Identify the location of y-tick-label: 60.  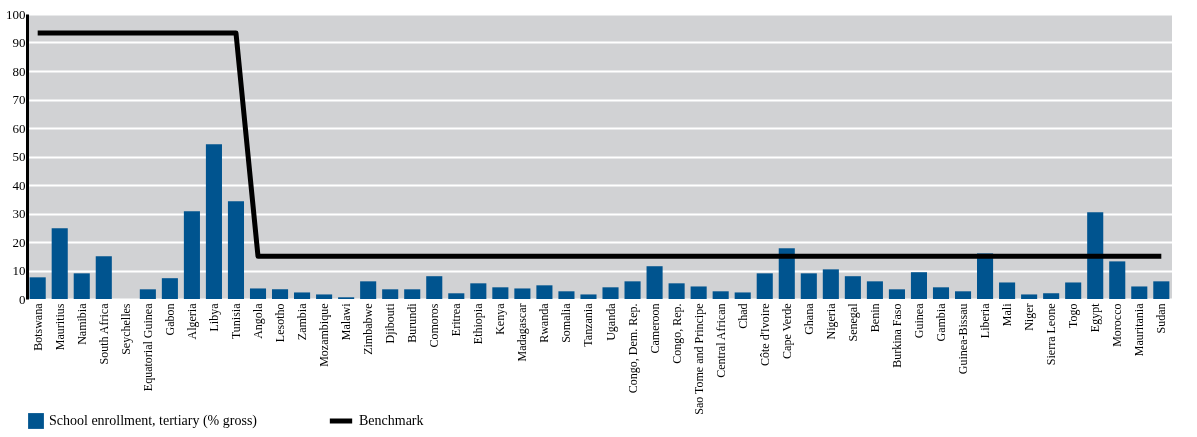
(19, 128).